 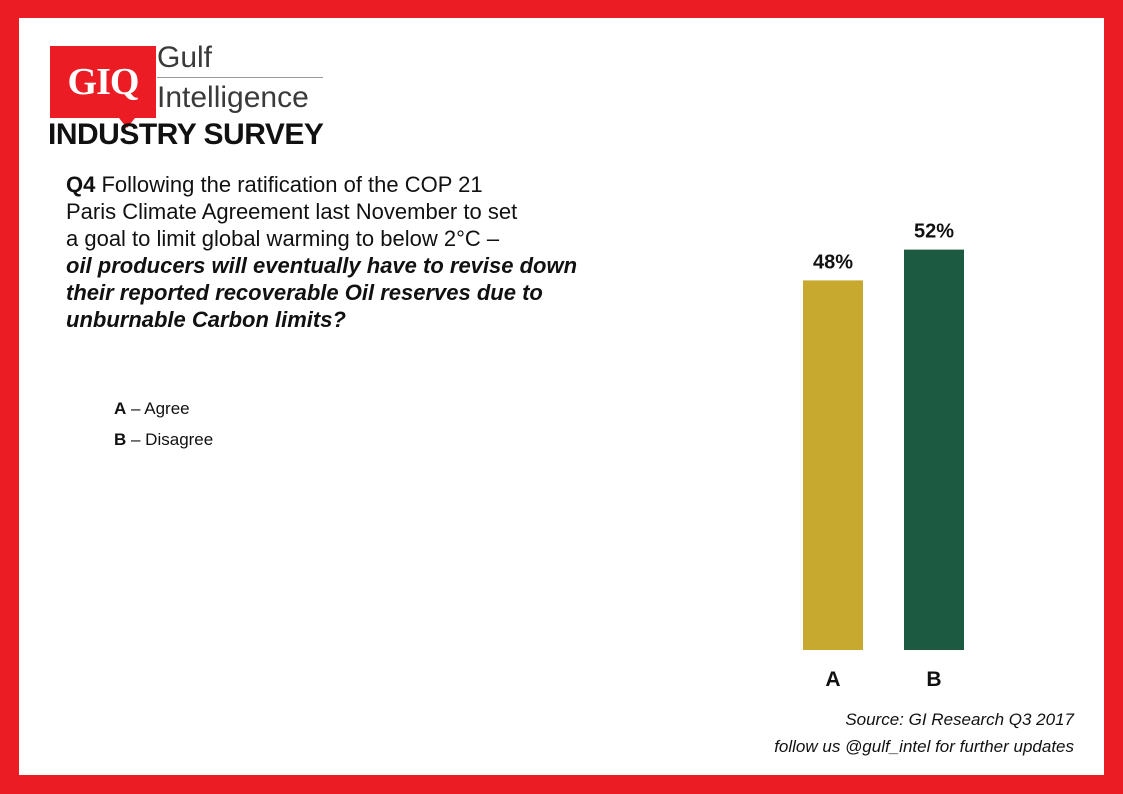 I want to click on option-a: A – Agree, so click(x=163, y=408).